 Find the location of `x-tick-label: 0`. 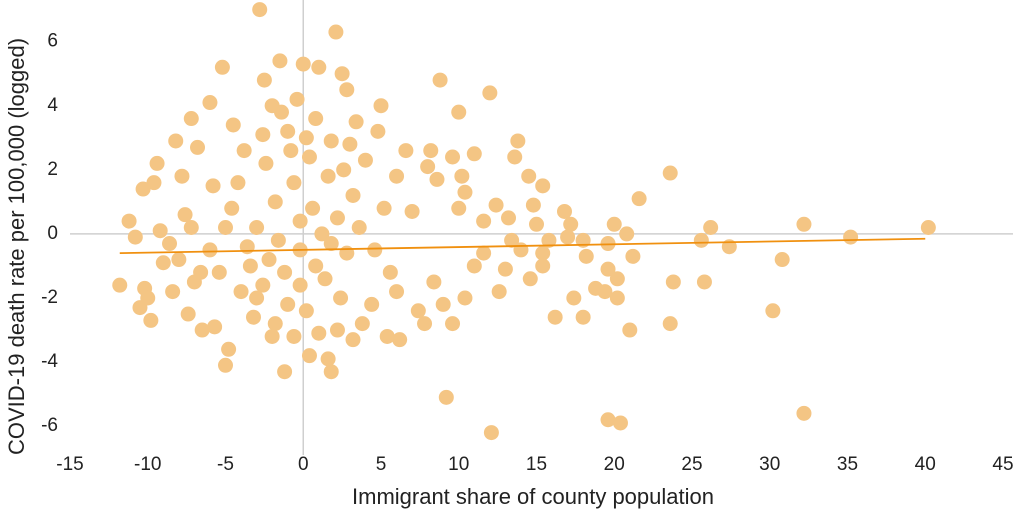

x-tick-label: 0 is located at coordinates (303, 464).